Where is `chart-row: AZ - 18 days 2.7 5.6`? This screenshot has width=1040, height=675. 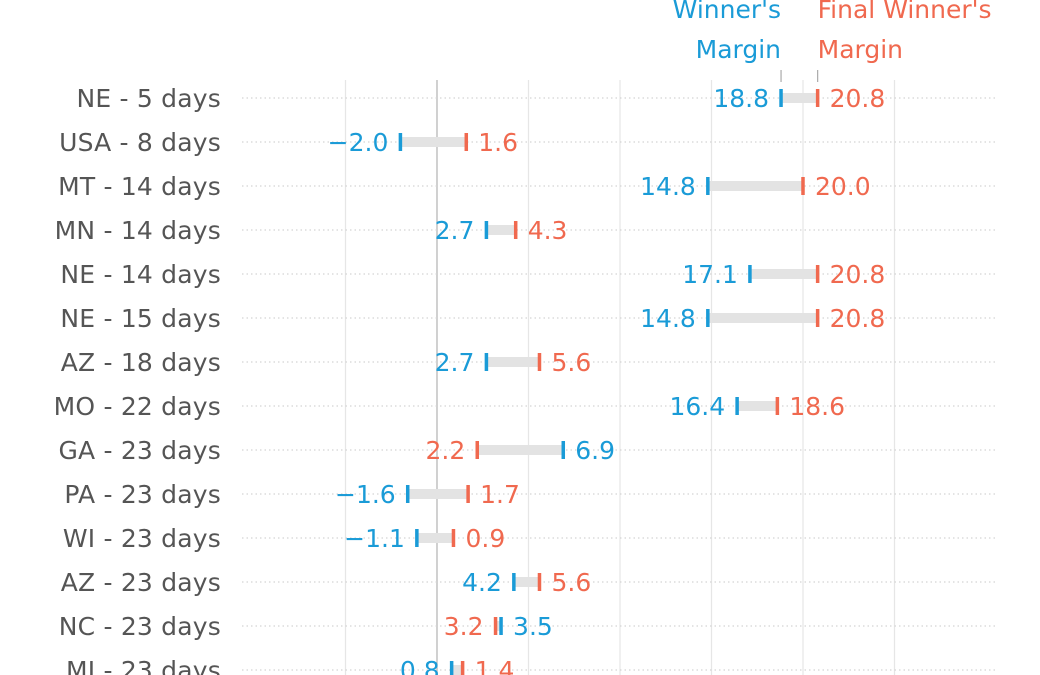
chart-row: AZ - 18 days 2.7 5.6 is located at coordinates (326, 362).